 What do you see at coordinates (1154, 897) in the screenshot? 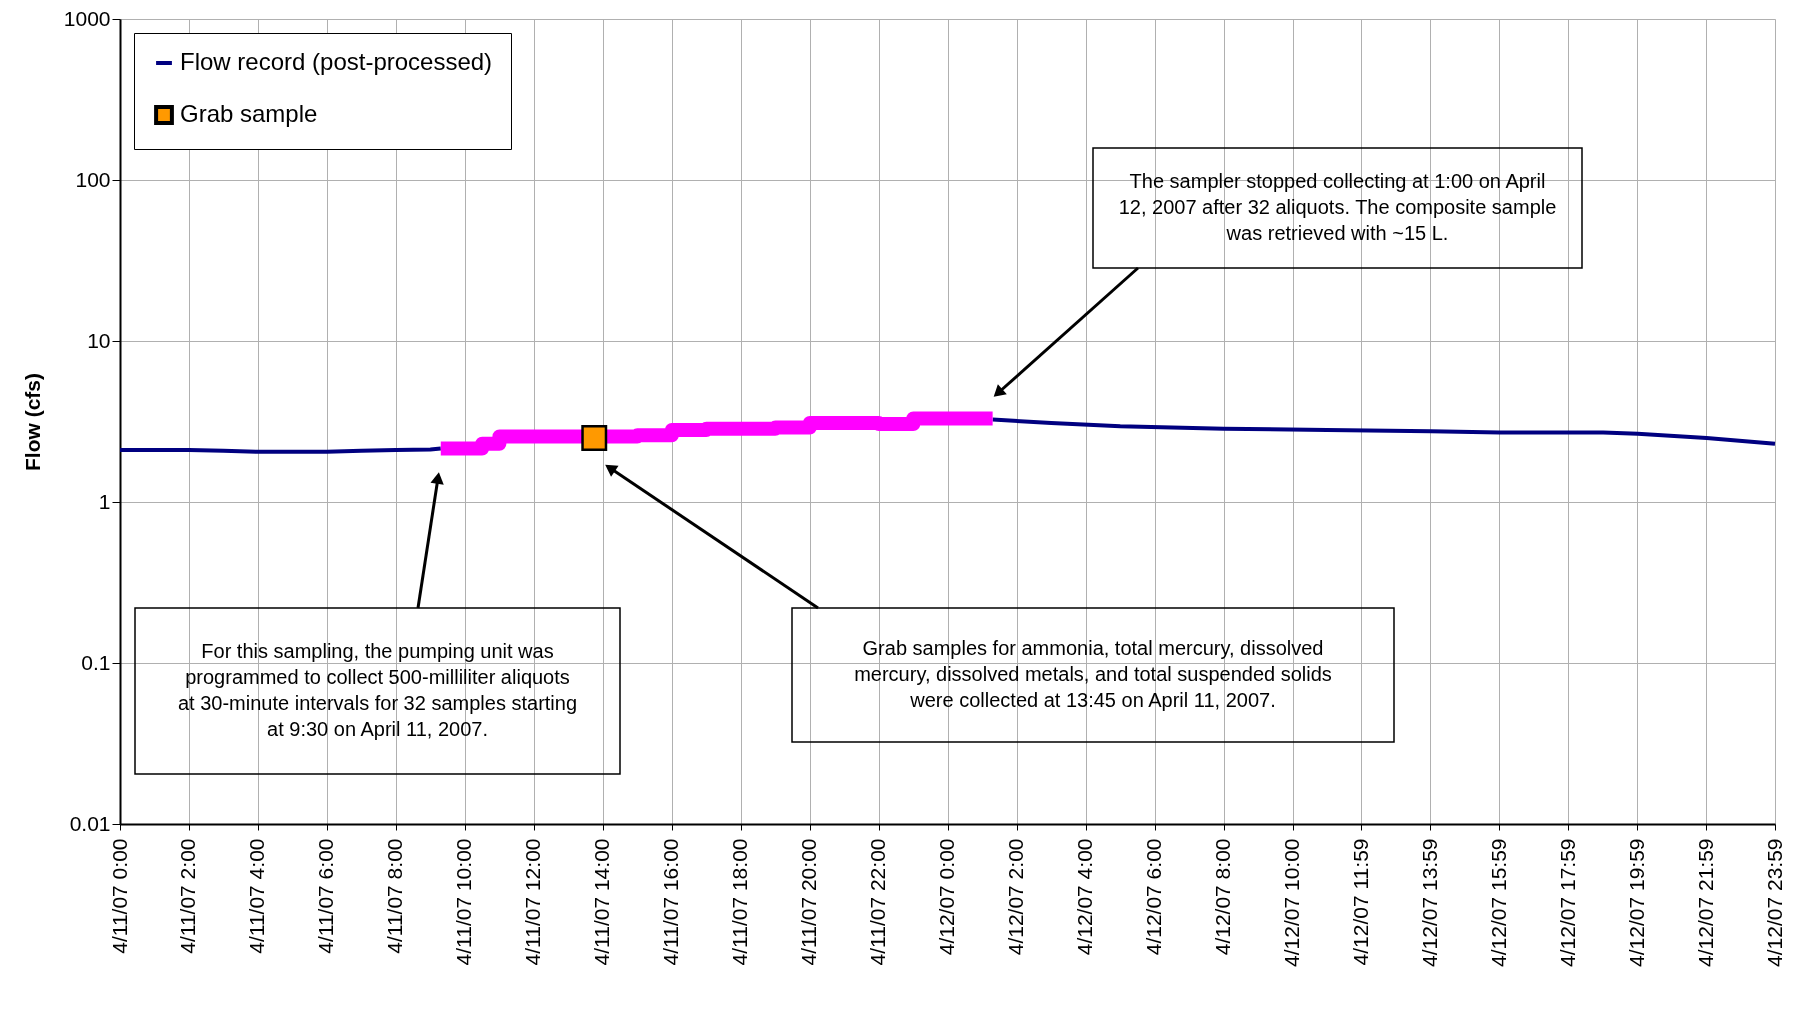
I see `x-tick-label: 4/12/07 6:00` at bounding box center [1154, 897].